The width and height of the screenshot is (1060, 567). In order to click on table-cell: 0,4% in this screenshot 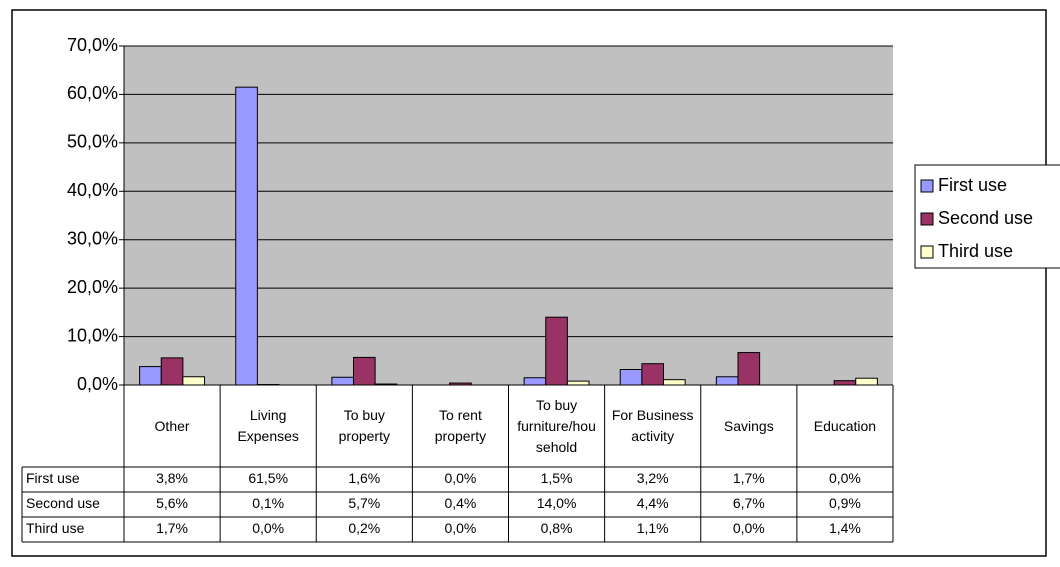, I will do `click(460, 503)`.